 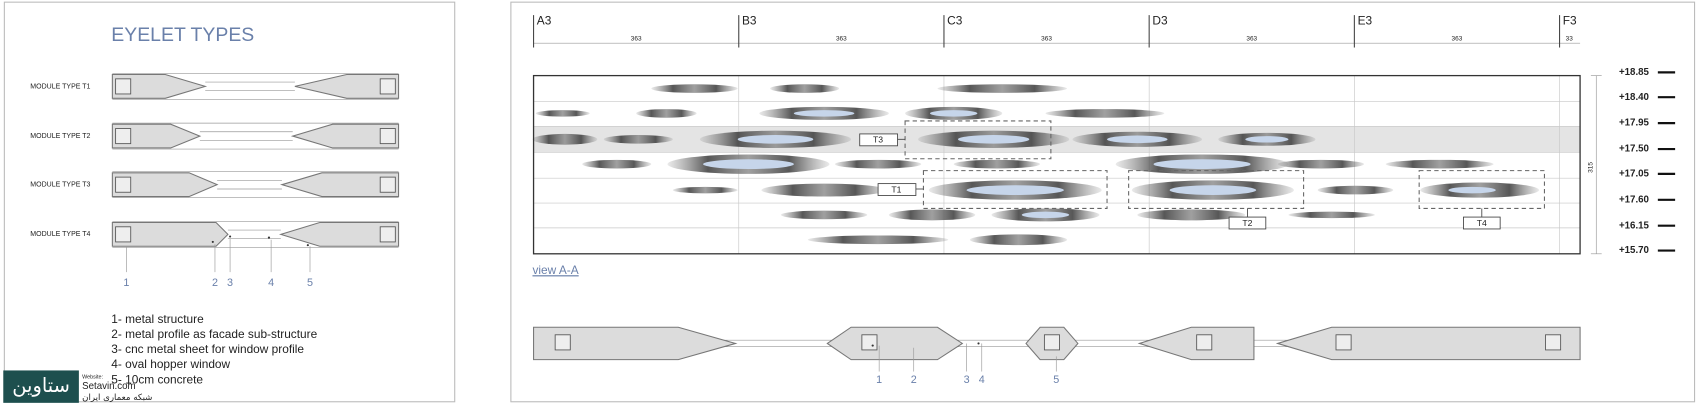 I want to click on level-markers, so click(x=1633, y=163).